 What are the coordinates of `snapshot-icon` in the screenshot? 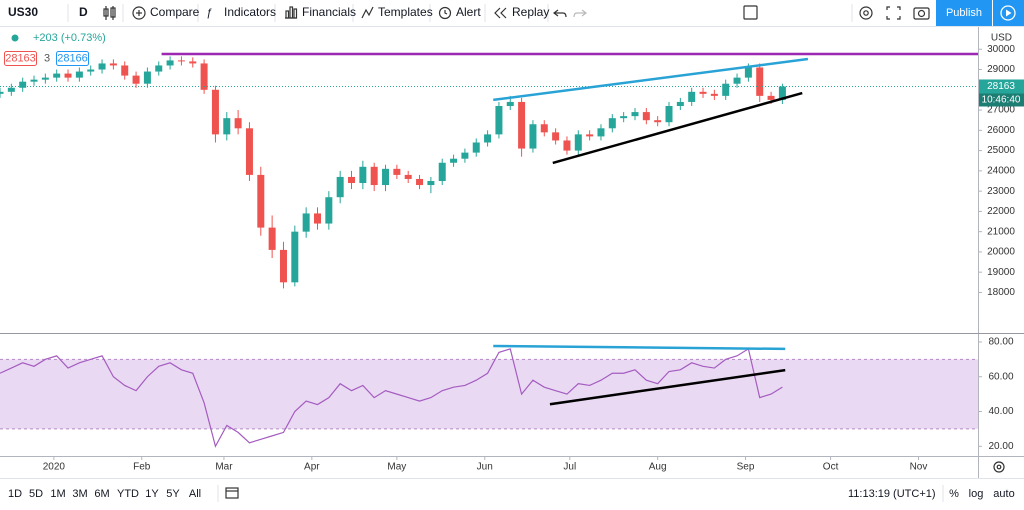 It's located at (921, 13).